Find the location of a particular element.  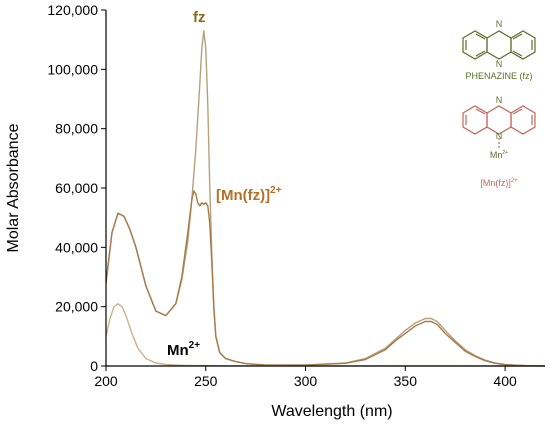

x-tick-label: 350 is located at coordinates (406, 381).